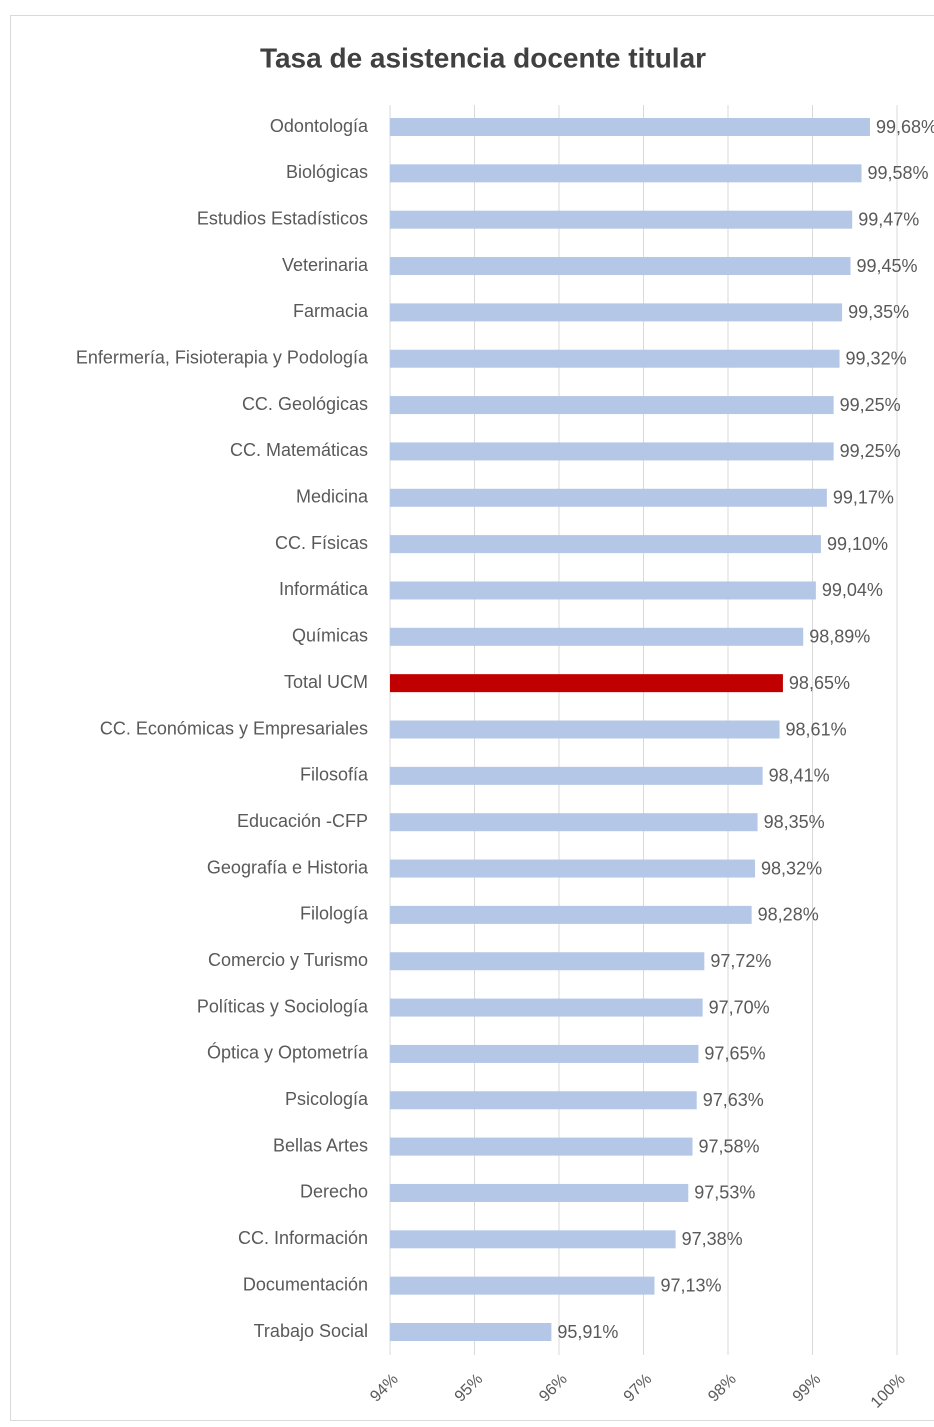  Describe the element at coordinates (330, 636) in the screenshot. I see `y-tick-label: Químicas` at that location.